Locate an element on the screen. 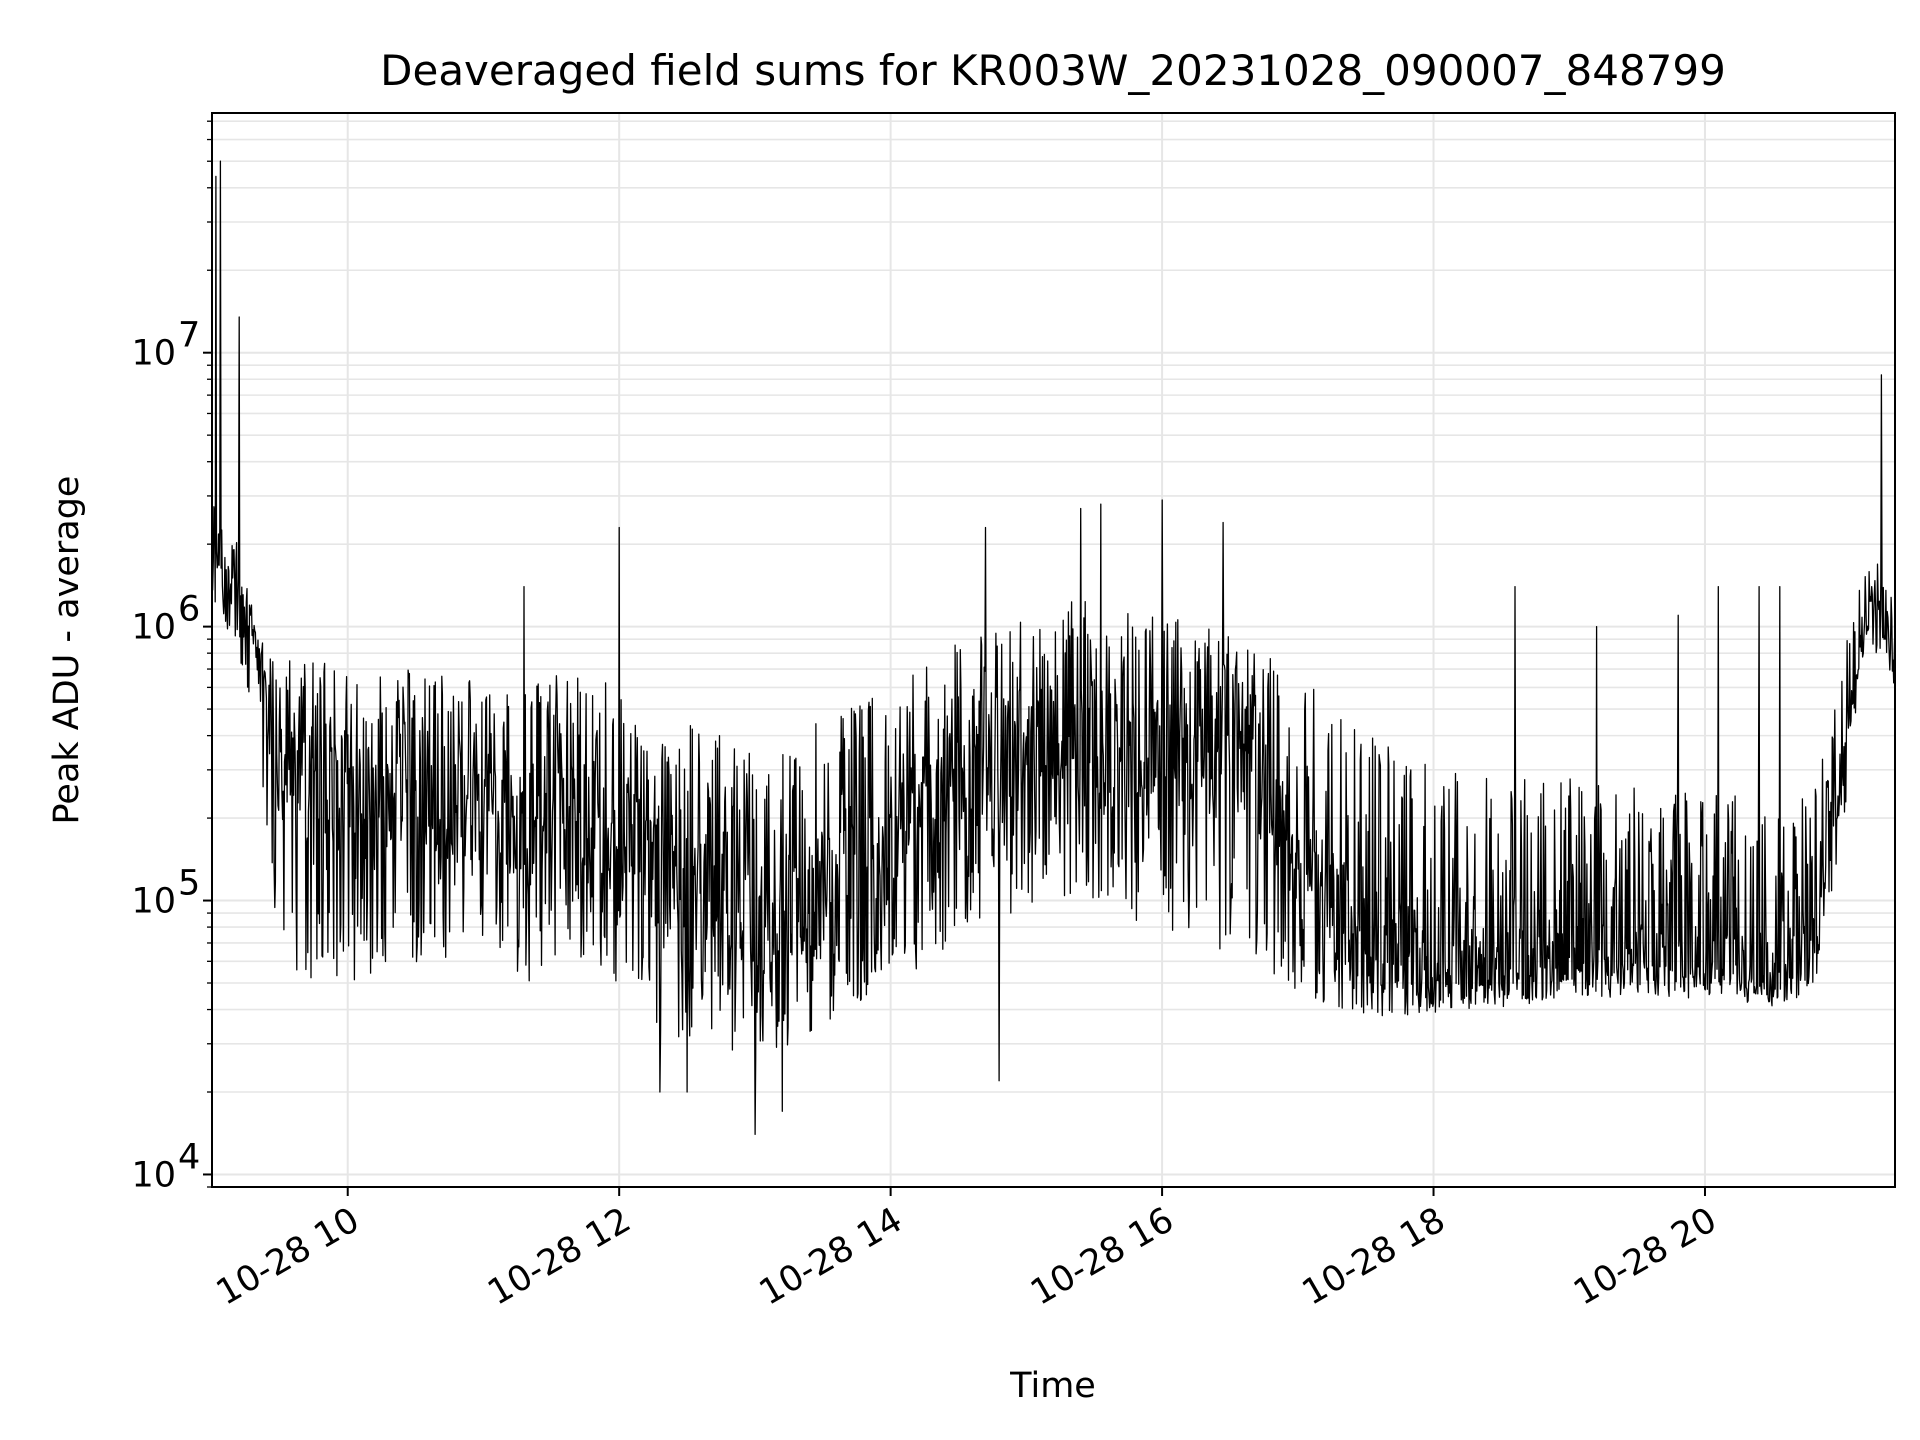 The image size is (1920, 1440). y-axis-label: Peak ADU - average is located at coordinates (67, 650).